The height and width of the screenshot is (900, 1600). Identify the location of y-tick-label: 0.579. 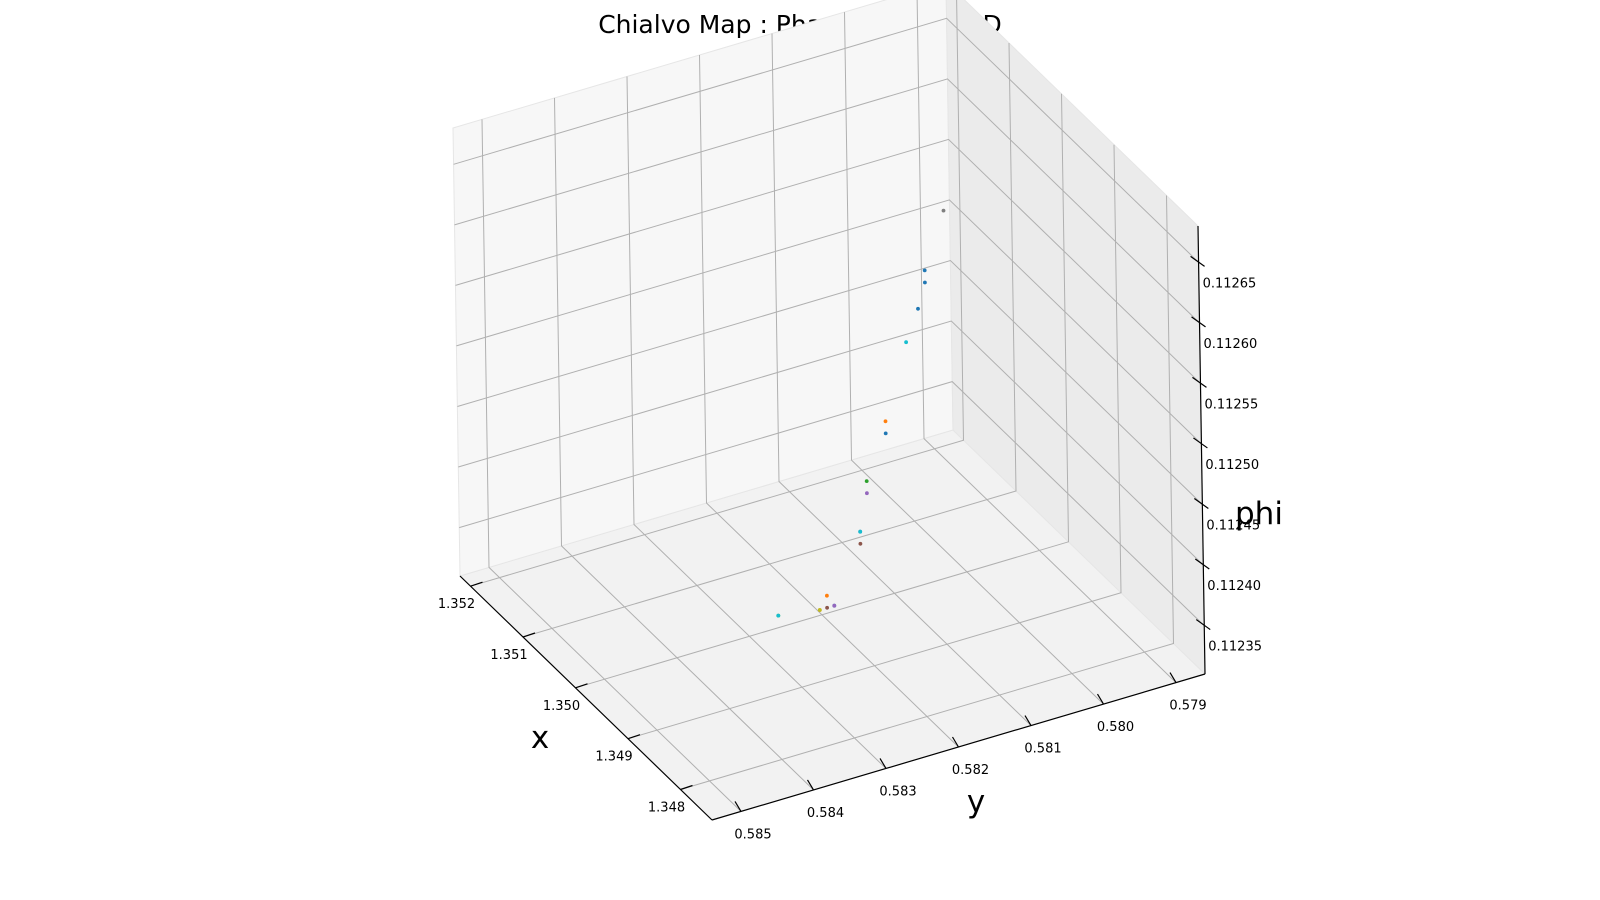
(1187, 706).